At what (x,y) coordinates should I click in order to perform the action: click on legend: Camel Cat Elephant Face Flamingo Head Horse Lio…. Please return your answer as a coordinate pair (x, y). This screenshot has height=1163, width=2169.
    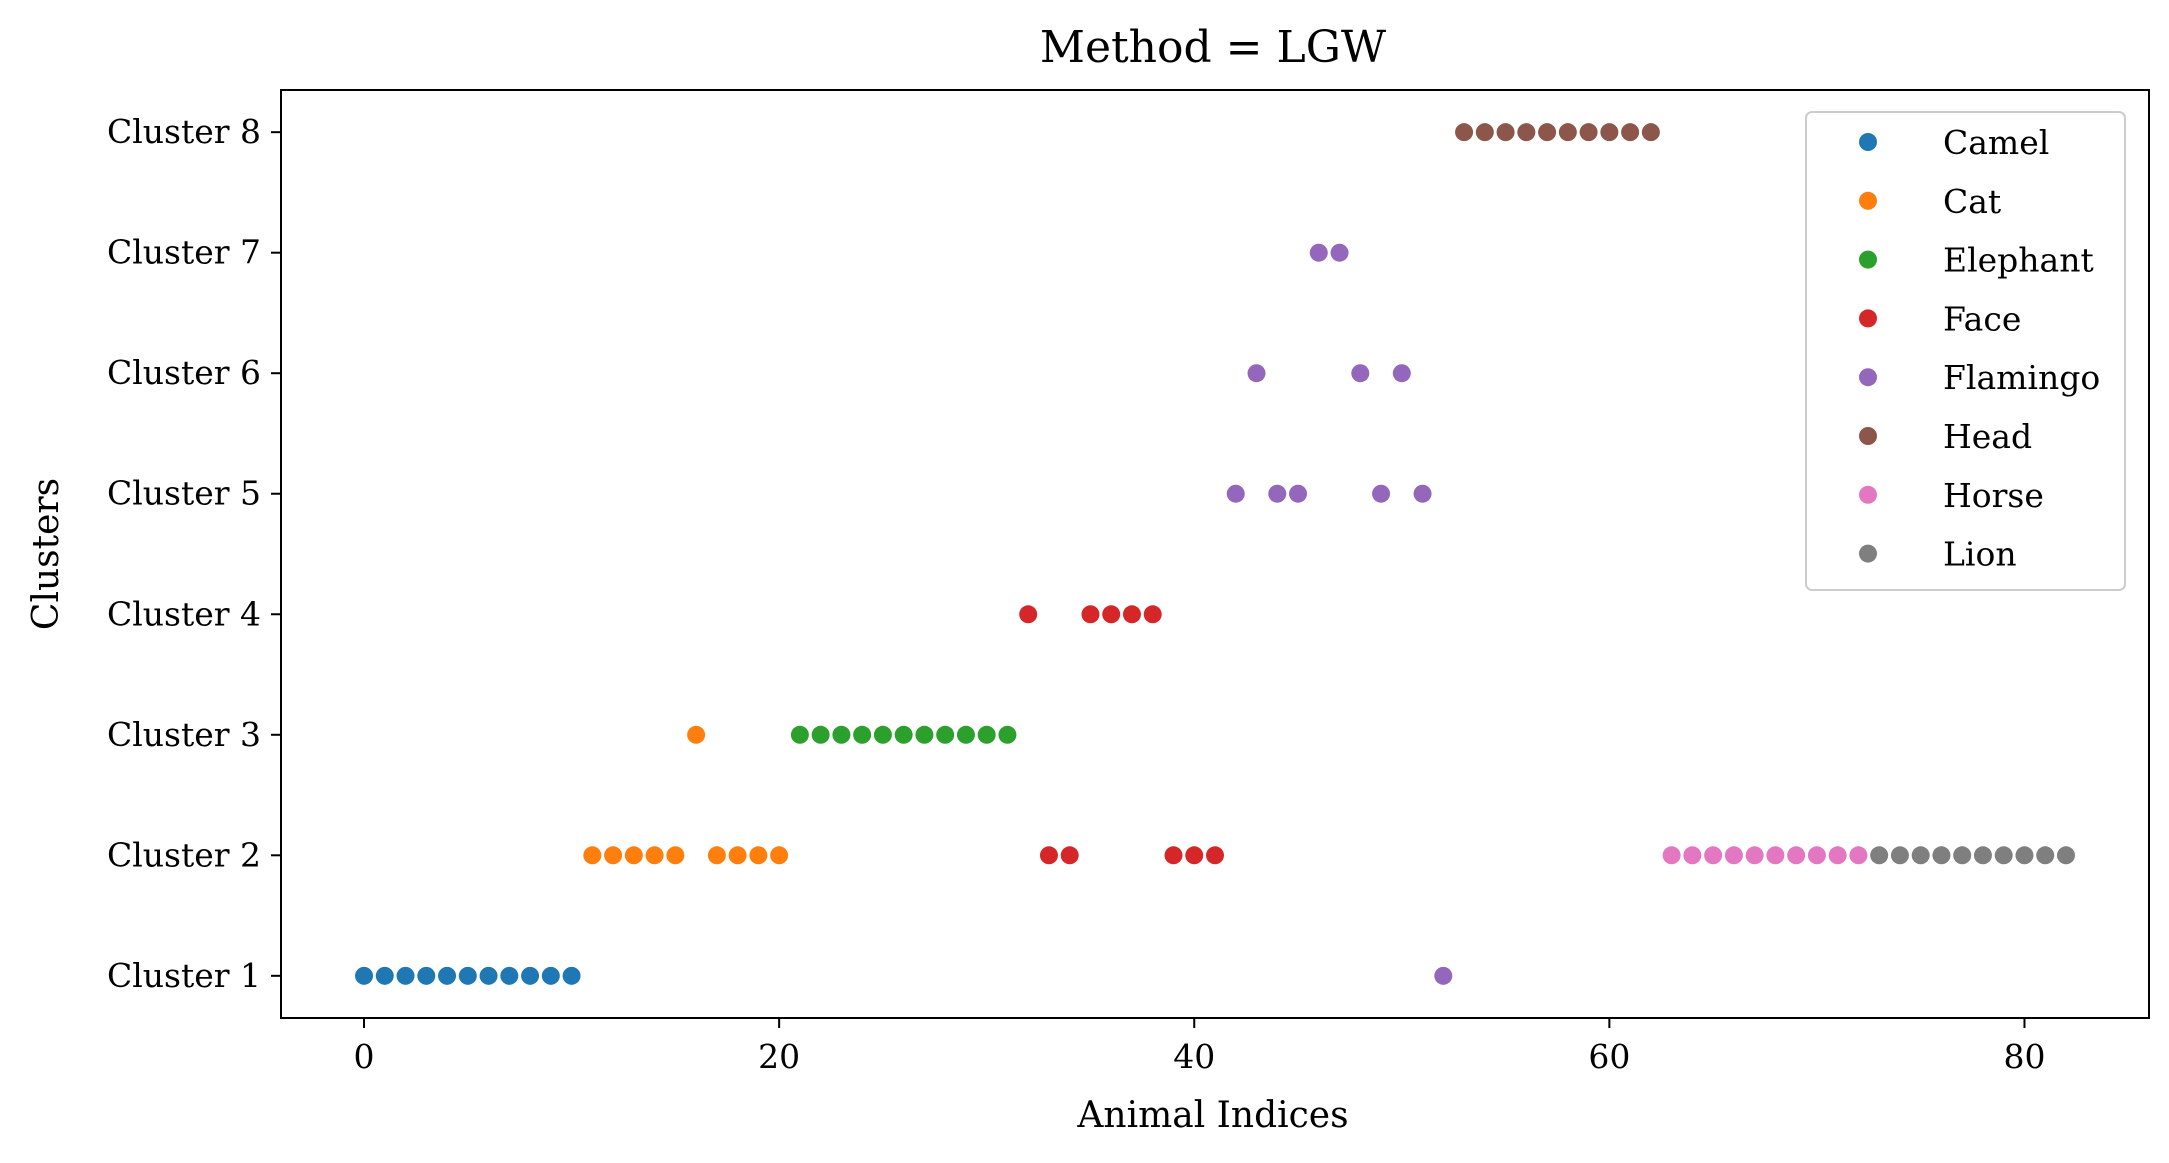
    Looking at the image, I should click on (1965, 351).